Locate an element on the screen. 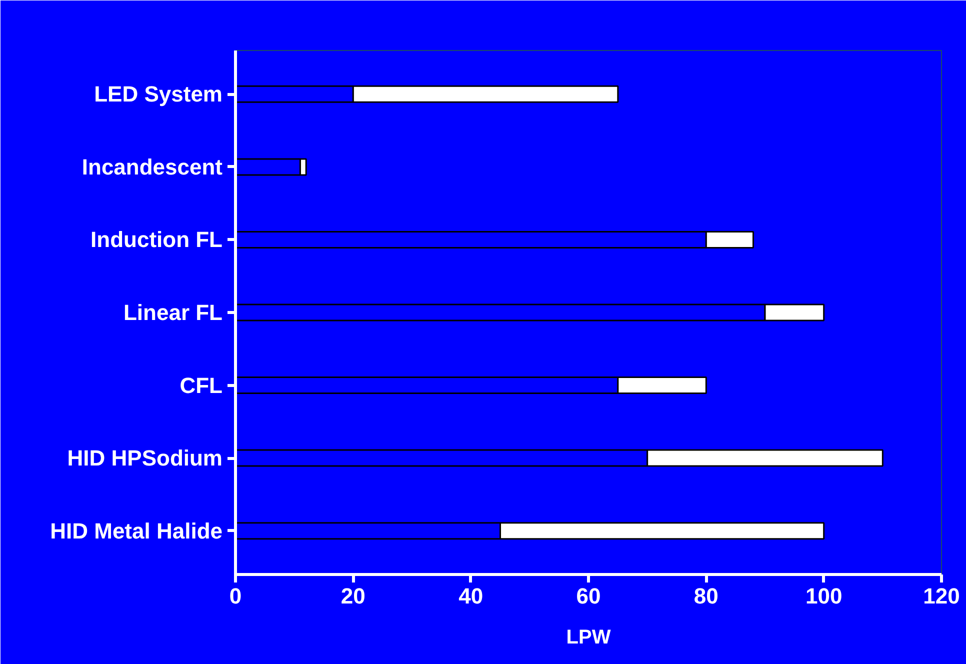 The image size is (966, 664). y-tick-label: LED System is located at coordinates (158, 94).